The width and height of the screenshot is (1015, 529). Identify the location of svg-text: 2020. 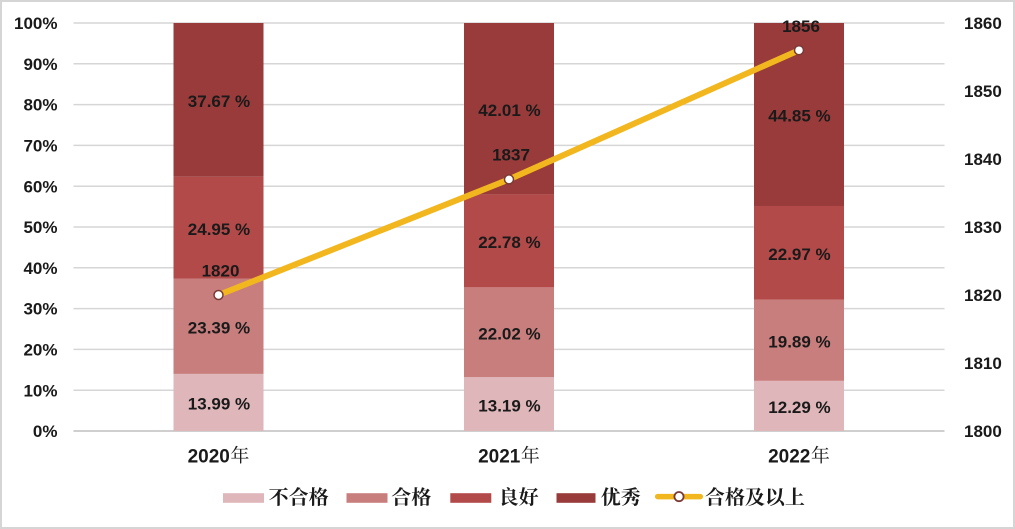
(209, 457).